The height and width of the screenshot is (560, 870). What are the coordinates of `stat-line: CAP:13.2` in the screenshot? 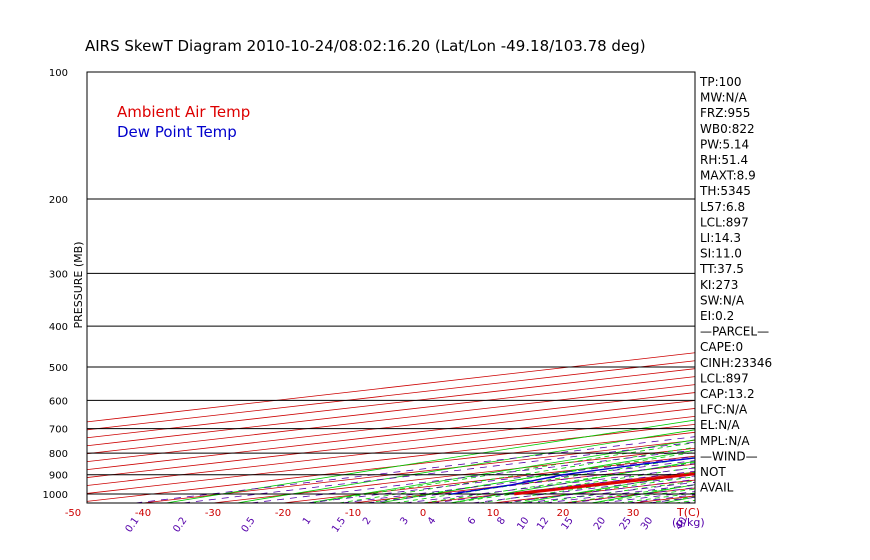 It's located at (727, 394).